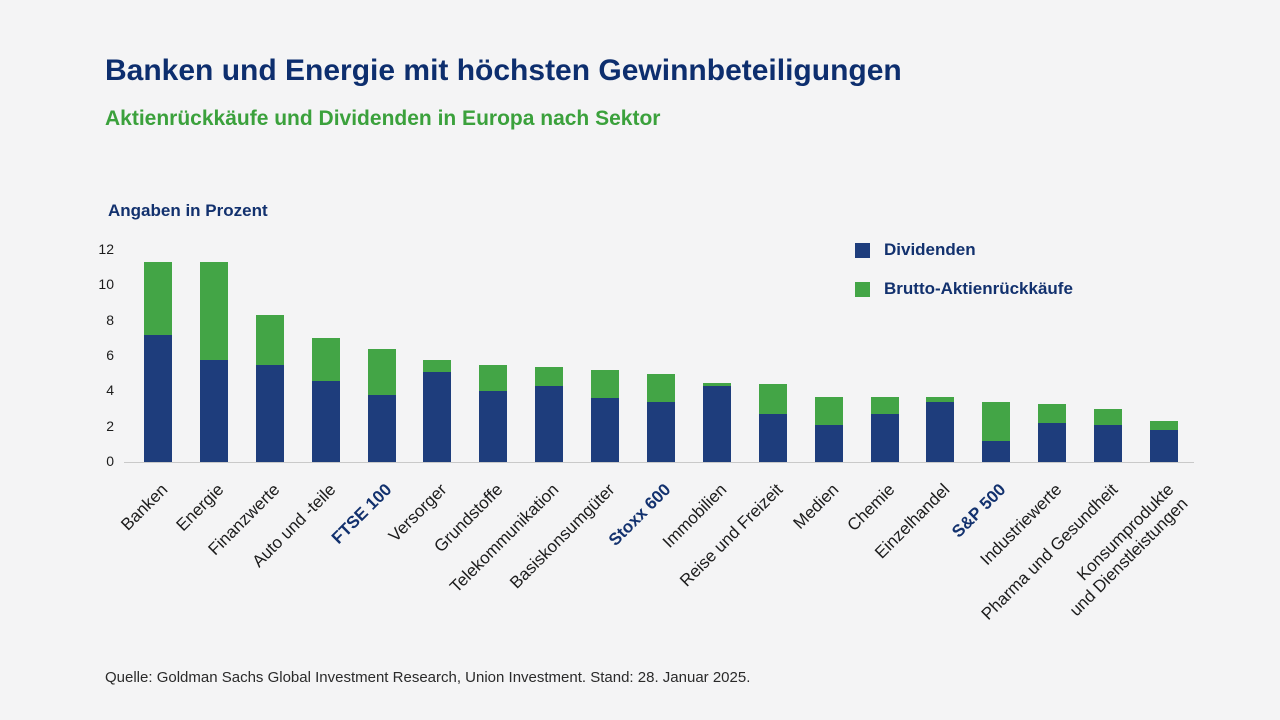  Describe the element at coordinates (110, 355) in the screenshot. I see `y-axis-tick-label: 6` at that location.